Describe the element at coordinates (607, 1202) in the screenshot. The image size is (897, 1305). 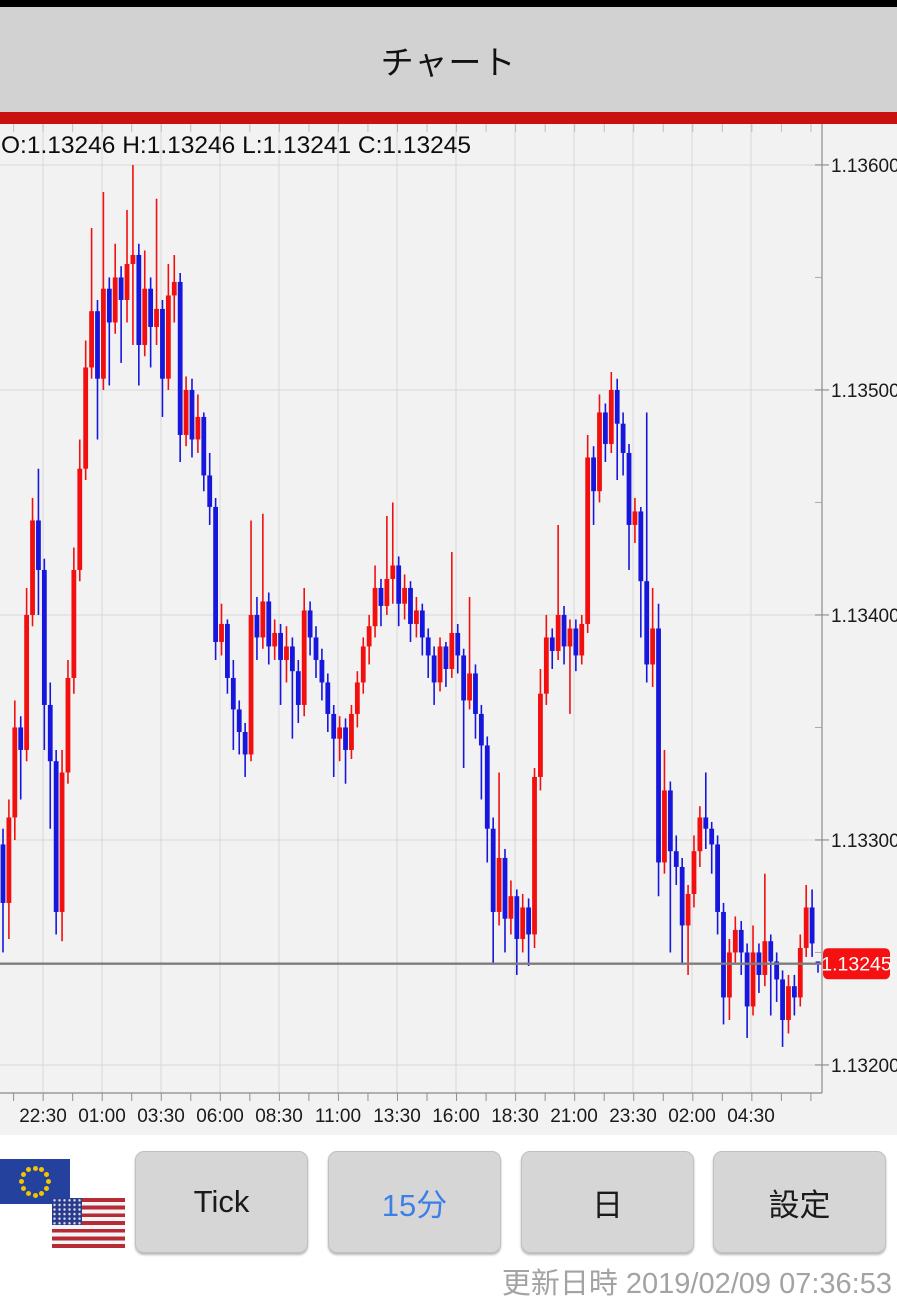
I see `timeframe-day-button: 日` at that location.